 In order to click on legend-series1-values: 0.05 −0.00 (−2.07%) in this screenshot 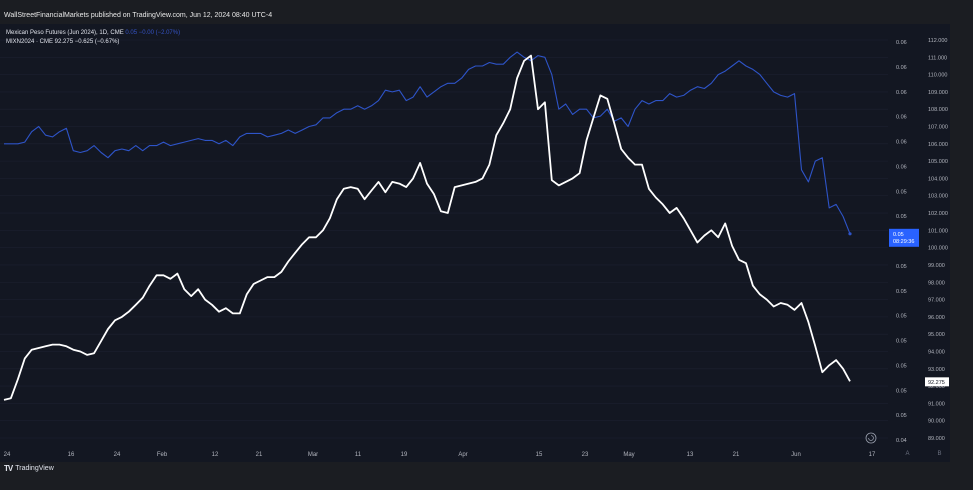, I will do `click(153, 33)`.